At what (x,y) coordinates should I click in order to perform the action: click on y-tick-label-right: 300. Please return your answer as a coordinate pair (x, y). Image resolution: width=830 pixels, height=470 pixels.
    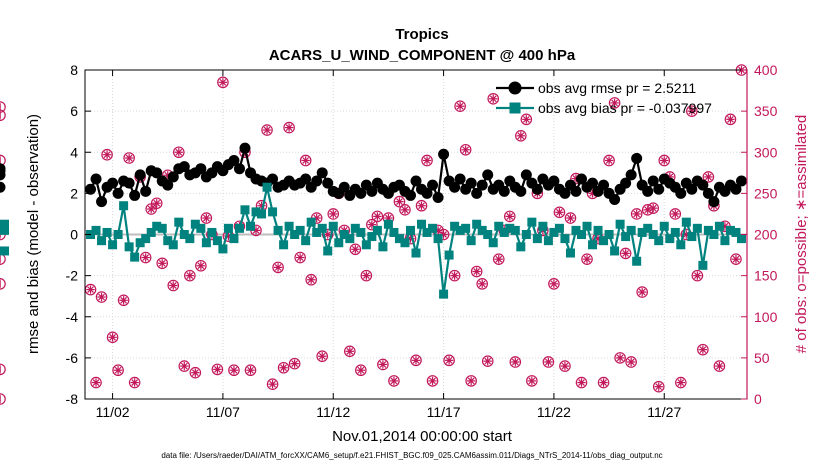
    Looking at the image, I should click on (766, 152).